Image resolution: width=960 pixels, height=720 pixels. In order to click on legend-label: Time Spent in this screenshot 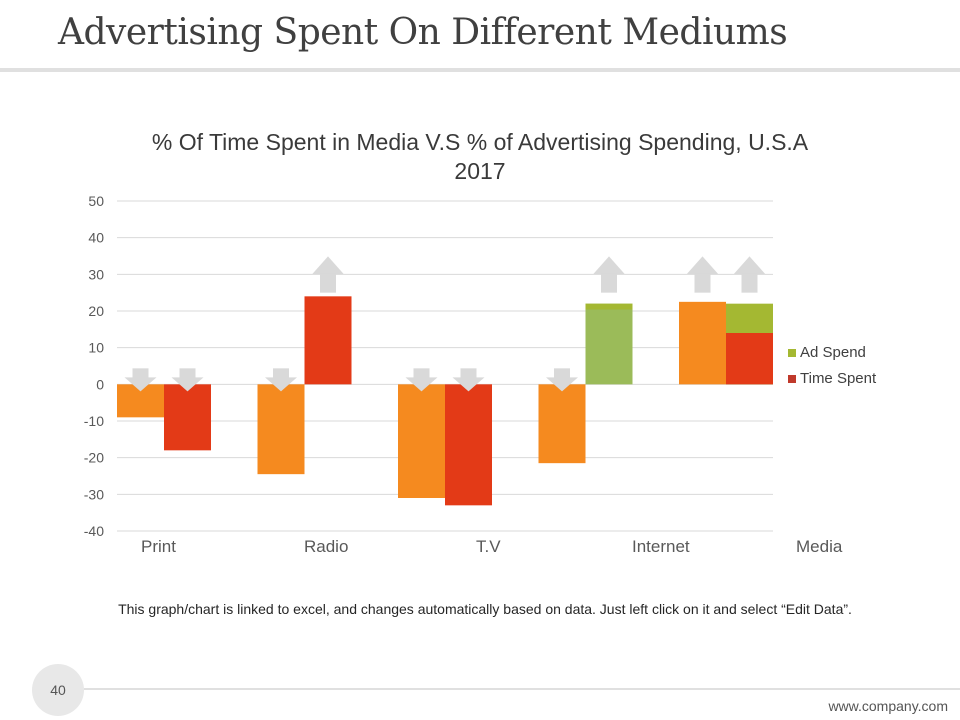, I will do `click(838, 378)`.